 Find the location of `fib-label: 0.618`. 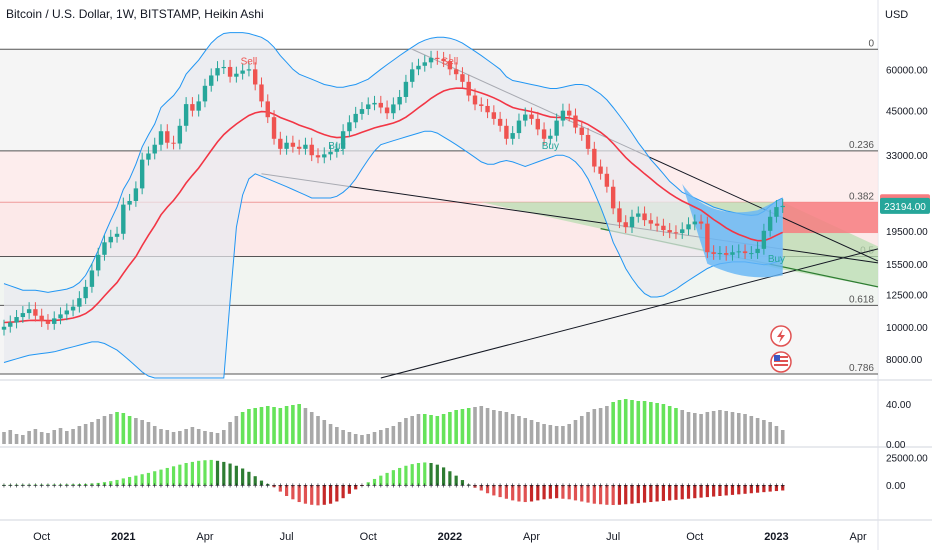

fib-label: 0.618 is located at coordinates (861, 299).